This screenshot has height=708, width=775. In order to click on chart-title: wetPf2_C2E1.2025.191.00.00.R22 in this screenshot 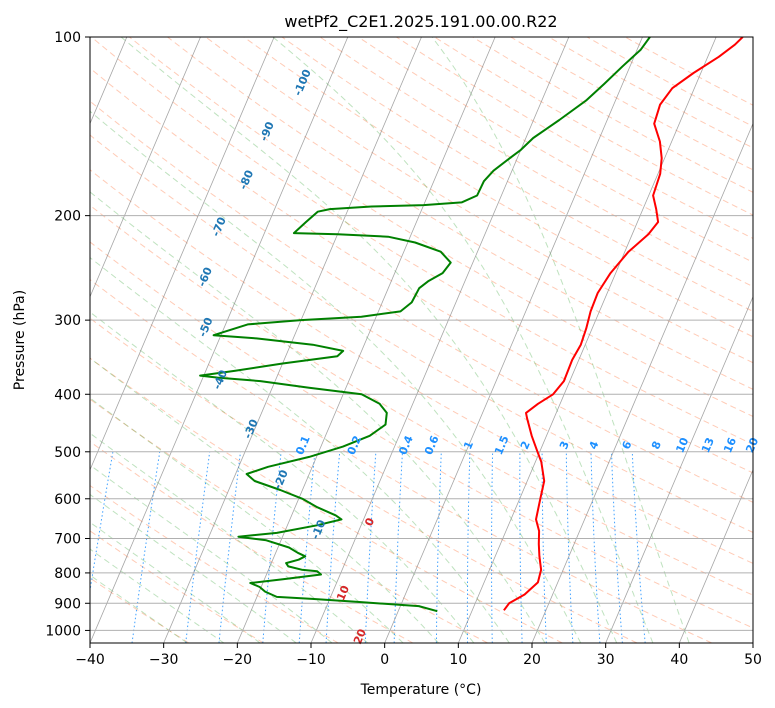, I will do `click(420, 22)`.